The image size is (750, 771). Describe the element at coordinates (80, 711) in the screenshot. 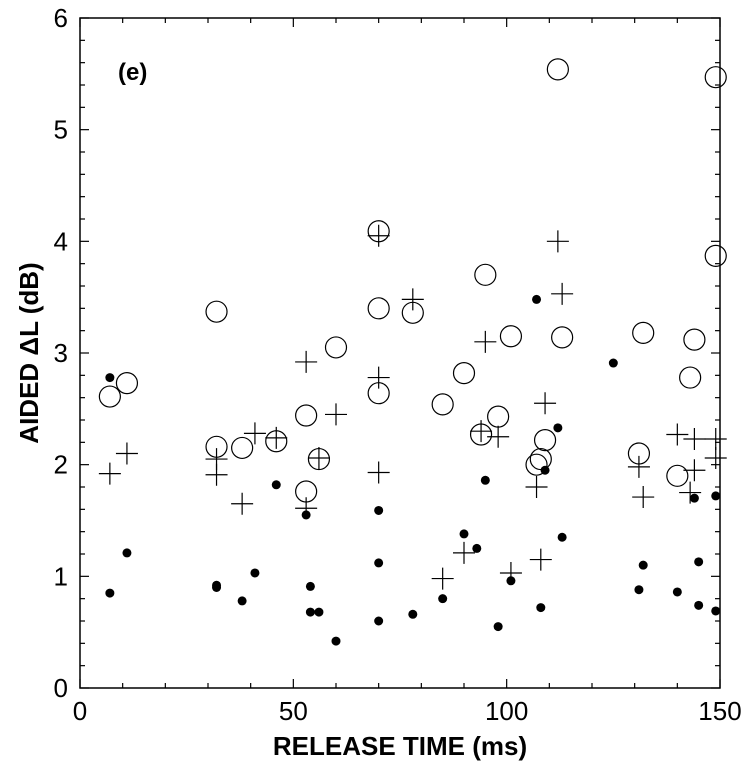

I see `x-tick-label: 0` at that location.